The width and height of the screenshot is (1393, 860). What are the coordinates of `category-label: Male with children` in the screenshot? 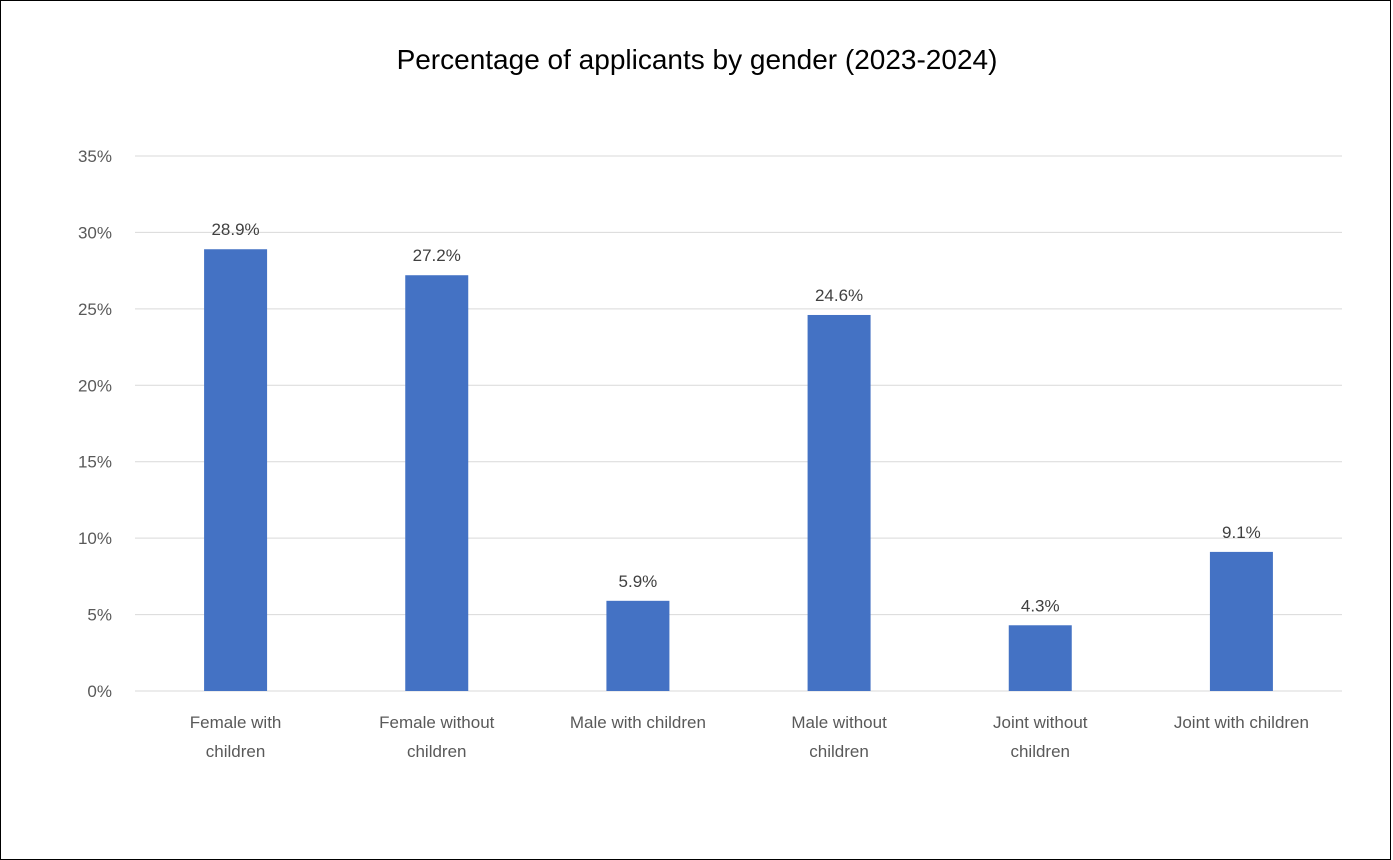 It's located at (638, 722).